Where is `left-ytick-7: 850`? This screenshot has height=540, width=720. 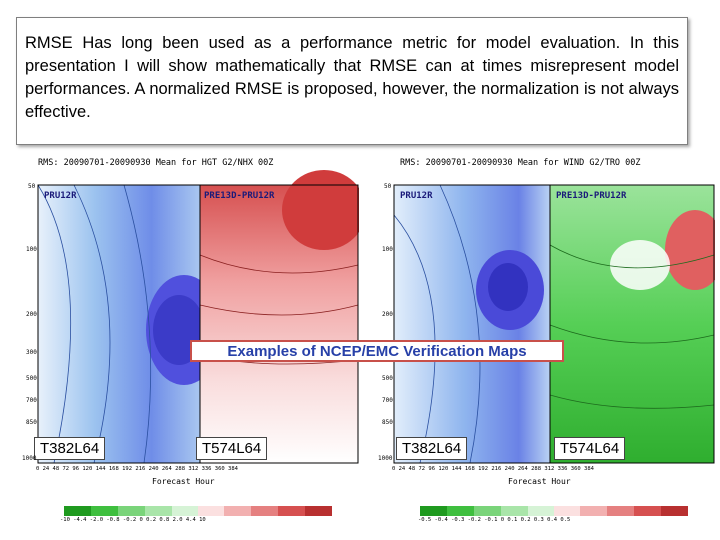 left-ytick-7: 850 is located at coordinates (31, 422).